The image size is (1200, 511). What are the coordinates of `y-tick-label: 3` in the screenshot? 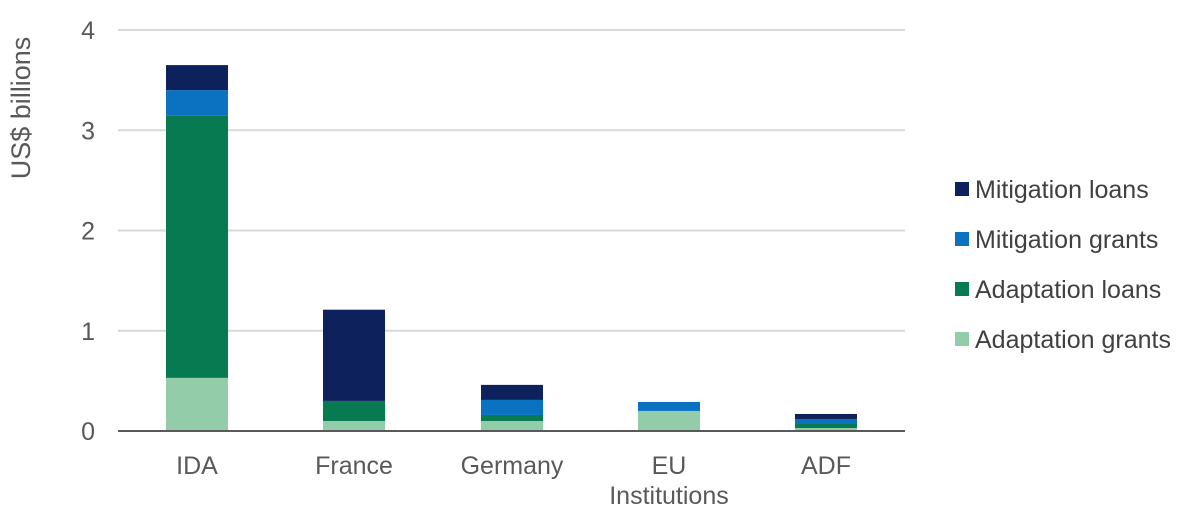 It's located at (88, 131).